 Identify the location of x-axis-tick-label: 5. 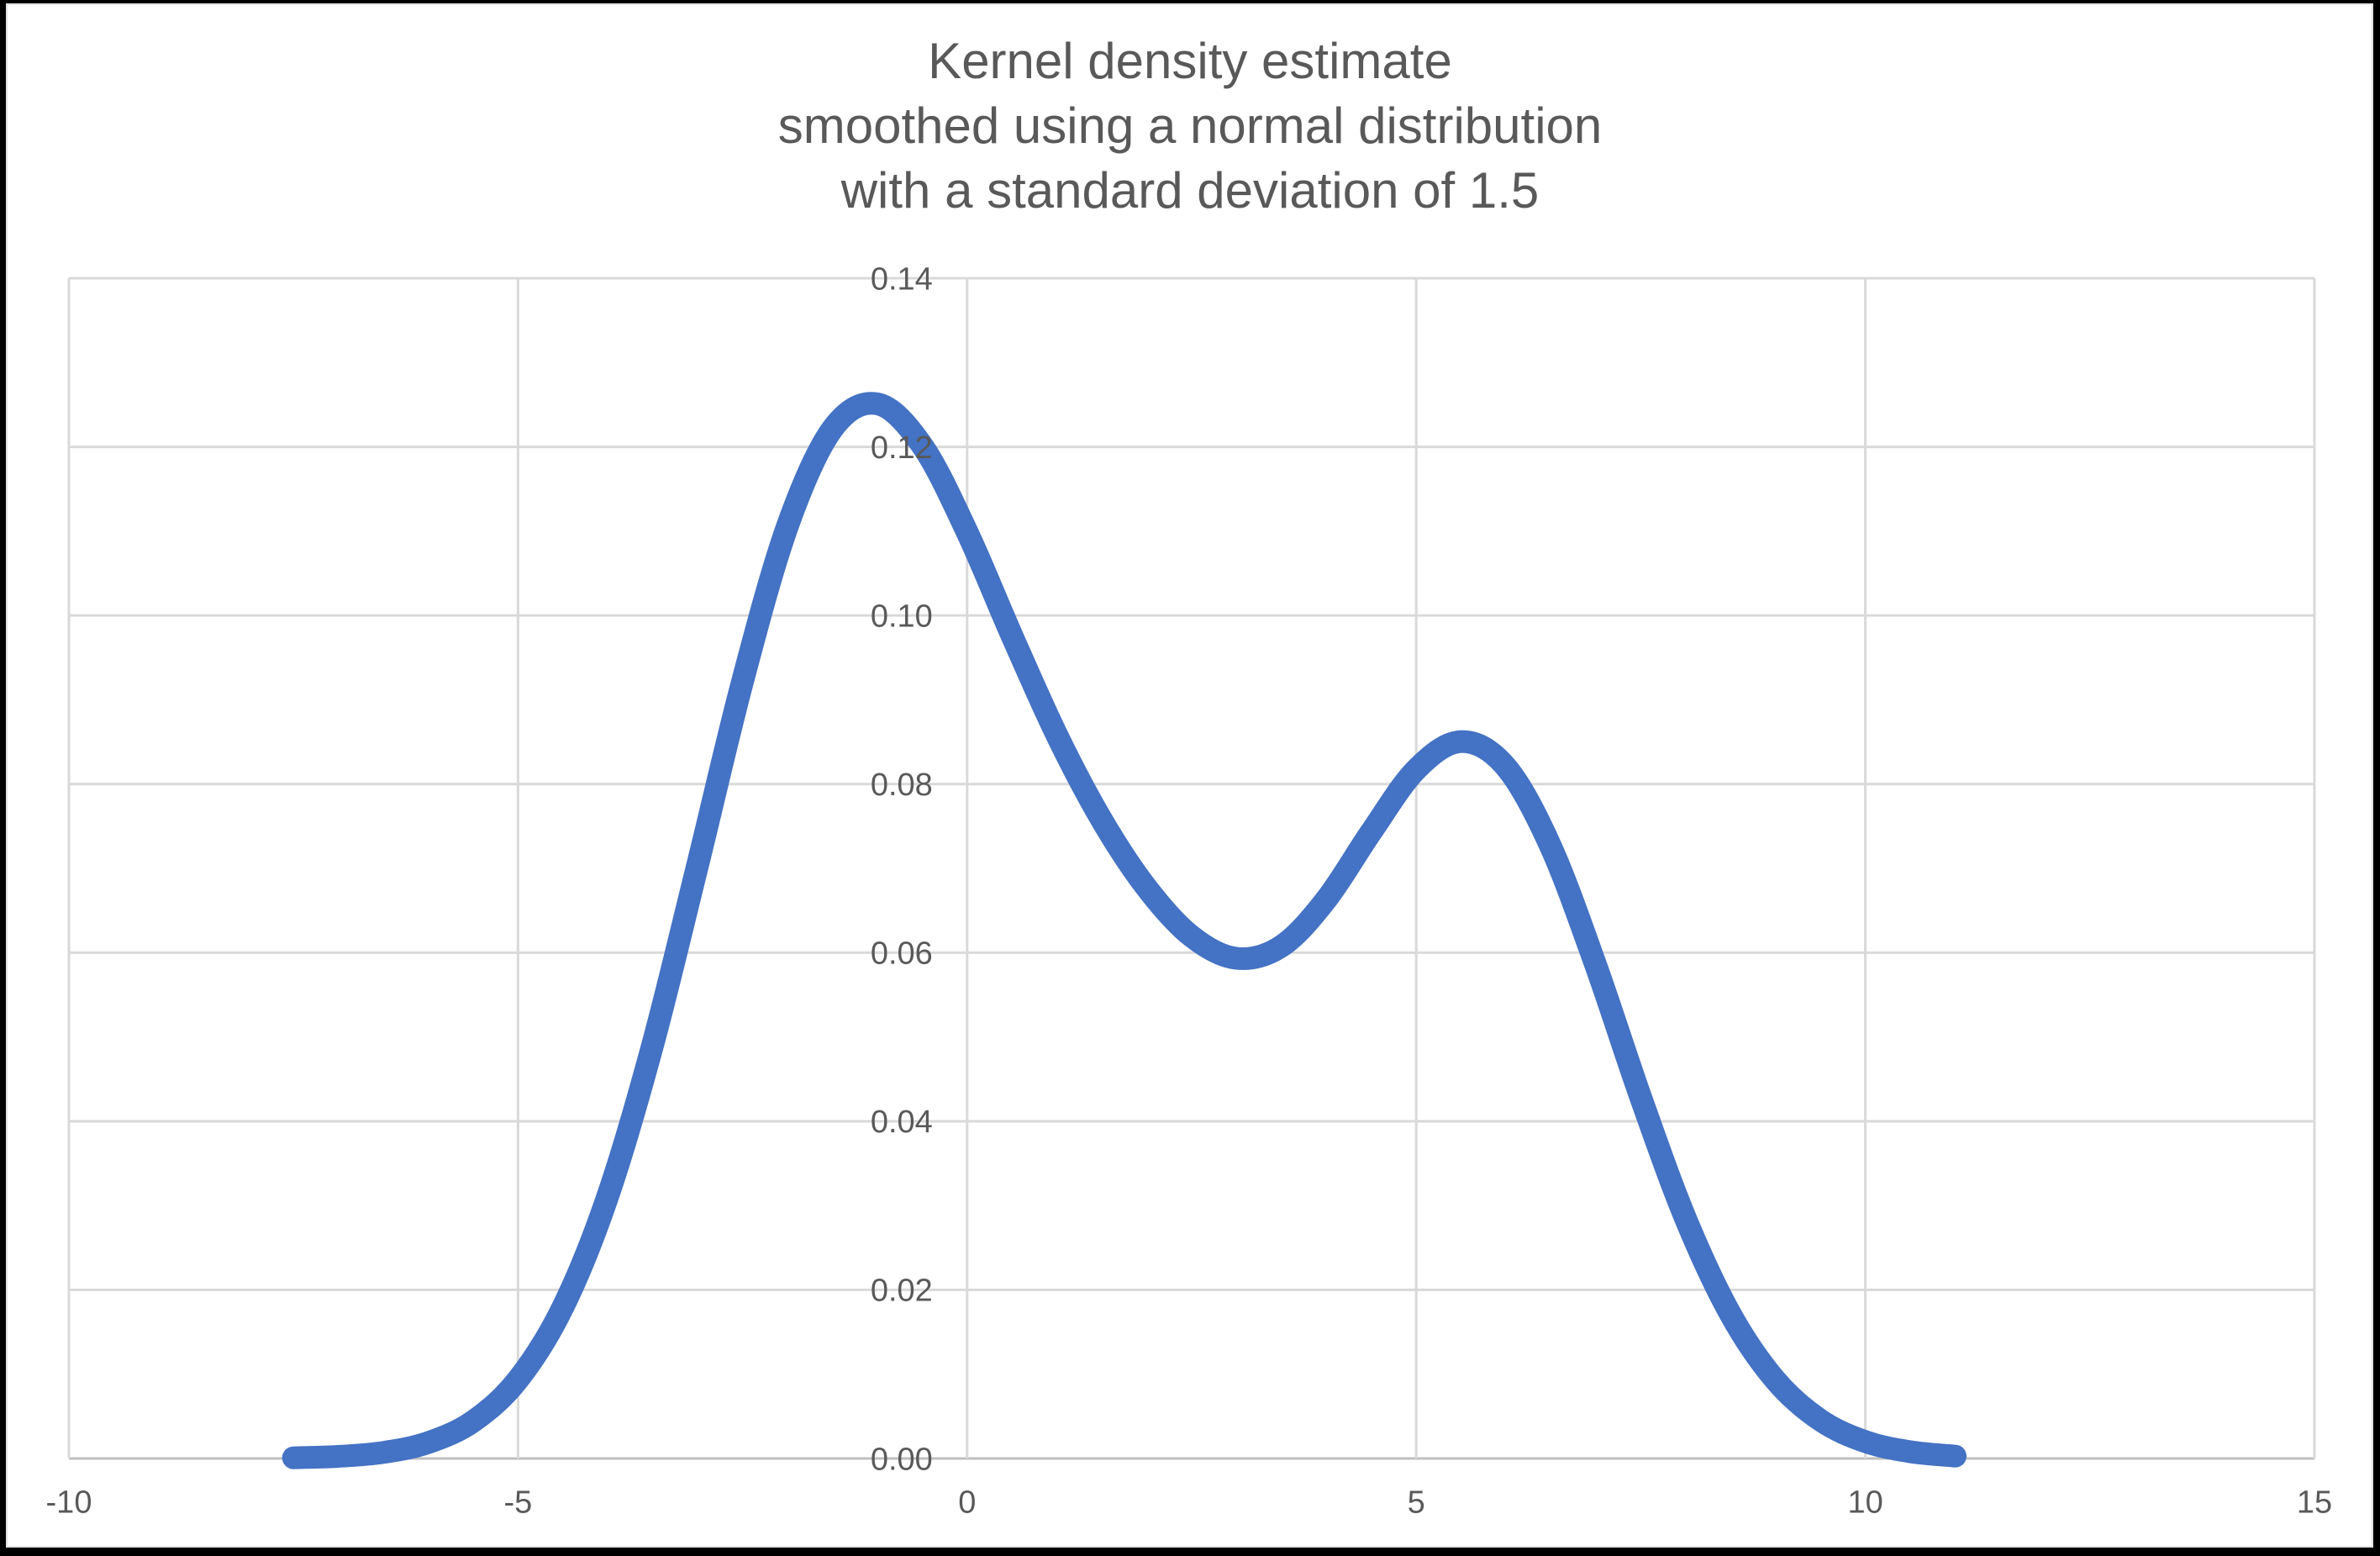
(1416, 1503).